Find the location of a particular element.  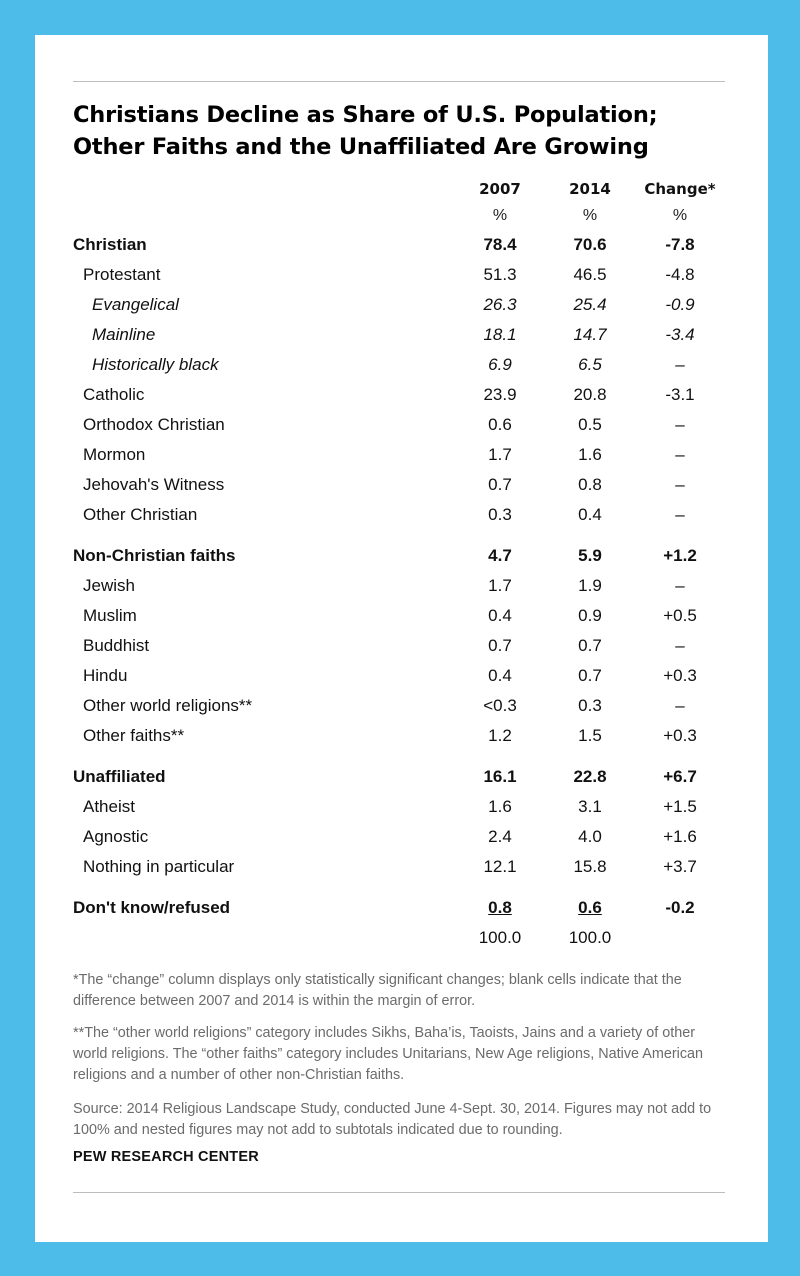

value-2007: 16.1 is located at coordinates (500, 776).